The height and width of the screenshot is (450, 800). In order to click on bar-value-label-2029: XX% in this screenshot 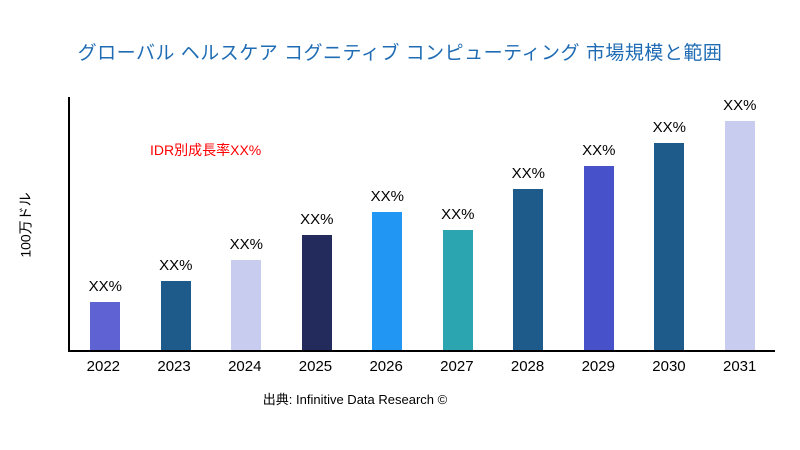, I will do `click(599, 150)`.